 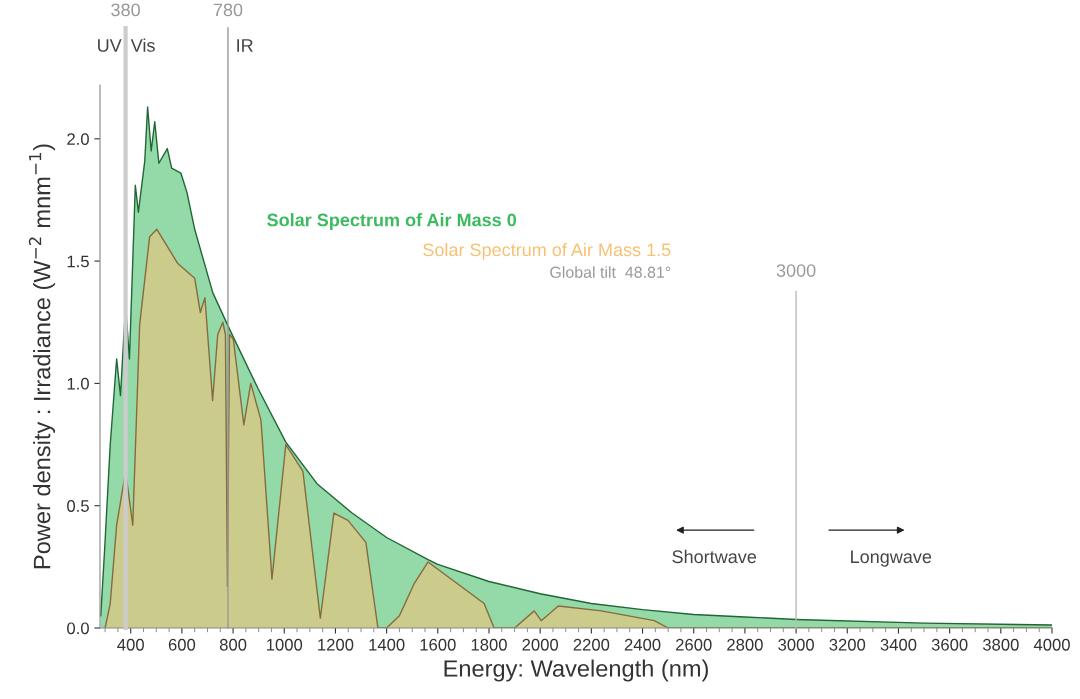 I want to click on x-tick-label: 2800, so click(x=745, y=644).